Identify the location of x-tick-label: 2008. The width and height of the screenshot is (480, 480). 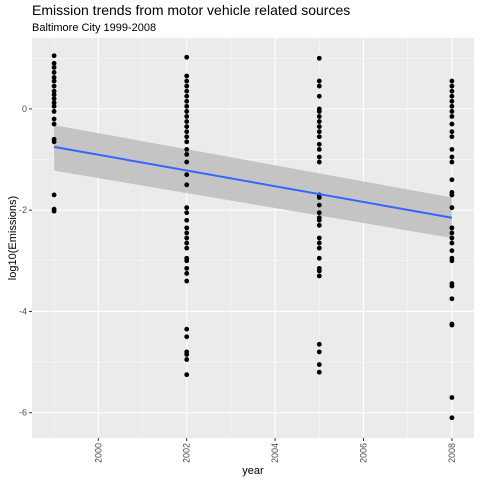
(452, 453).